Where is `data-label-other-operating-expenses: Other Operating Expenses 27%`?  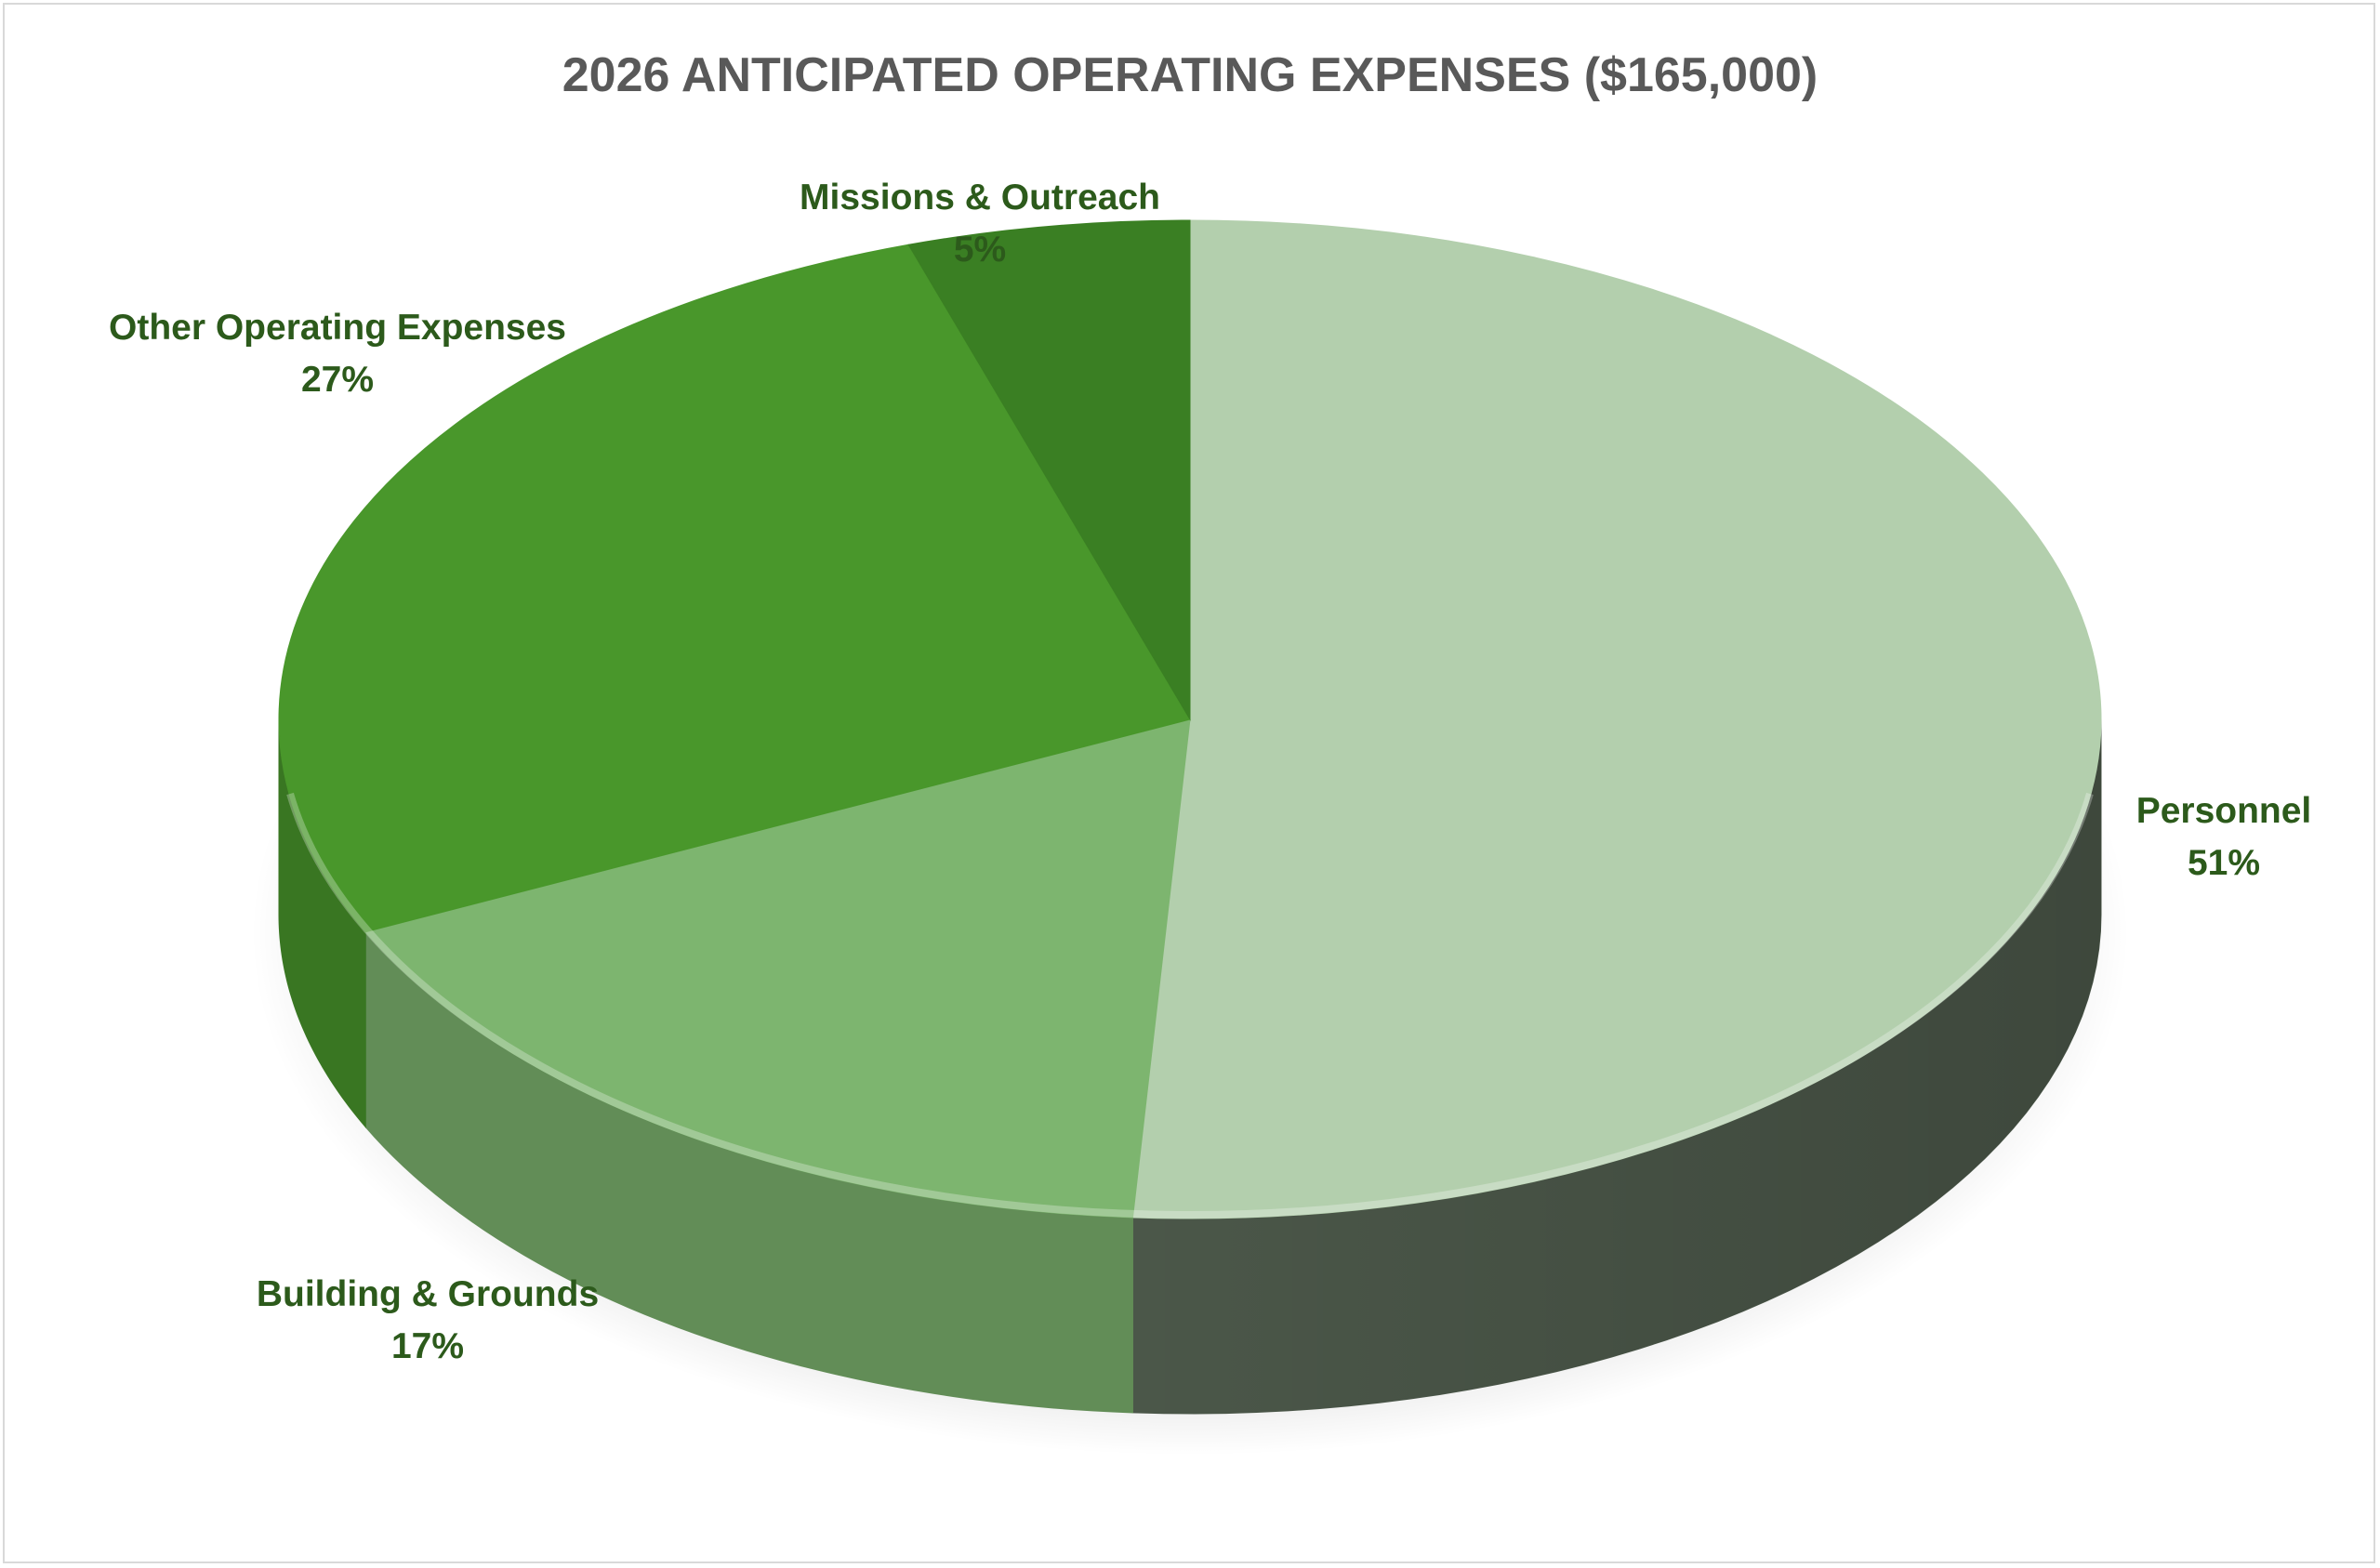 data-label-other-operating-expenses: Other Operating Expenses 27% is located at coordinates (337, 354).